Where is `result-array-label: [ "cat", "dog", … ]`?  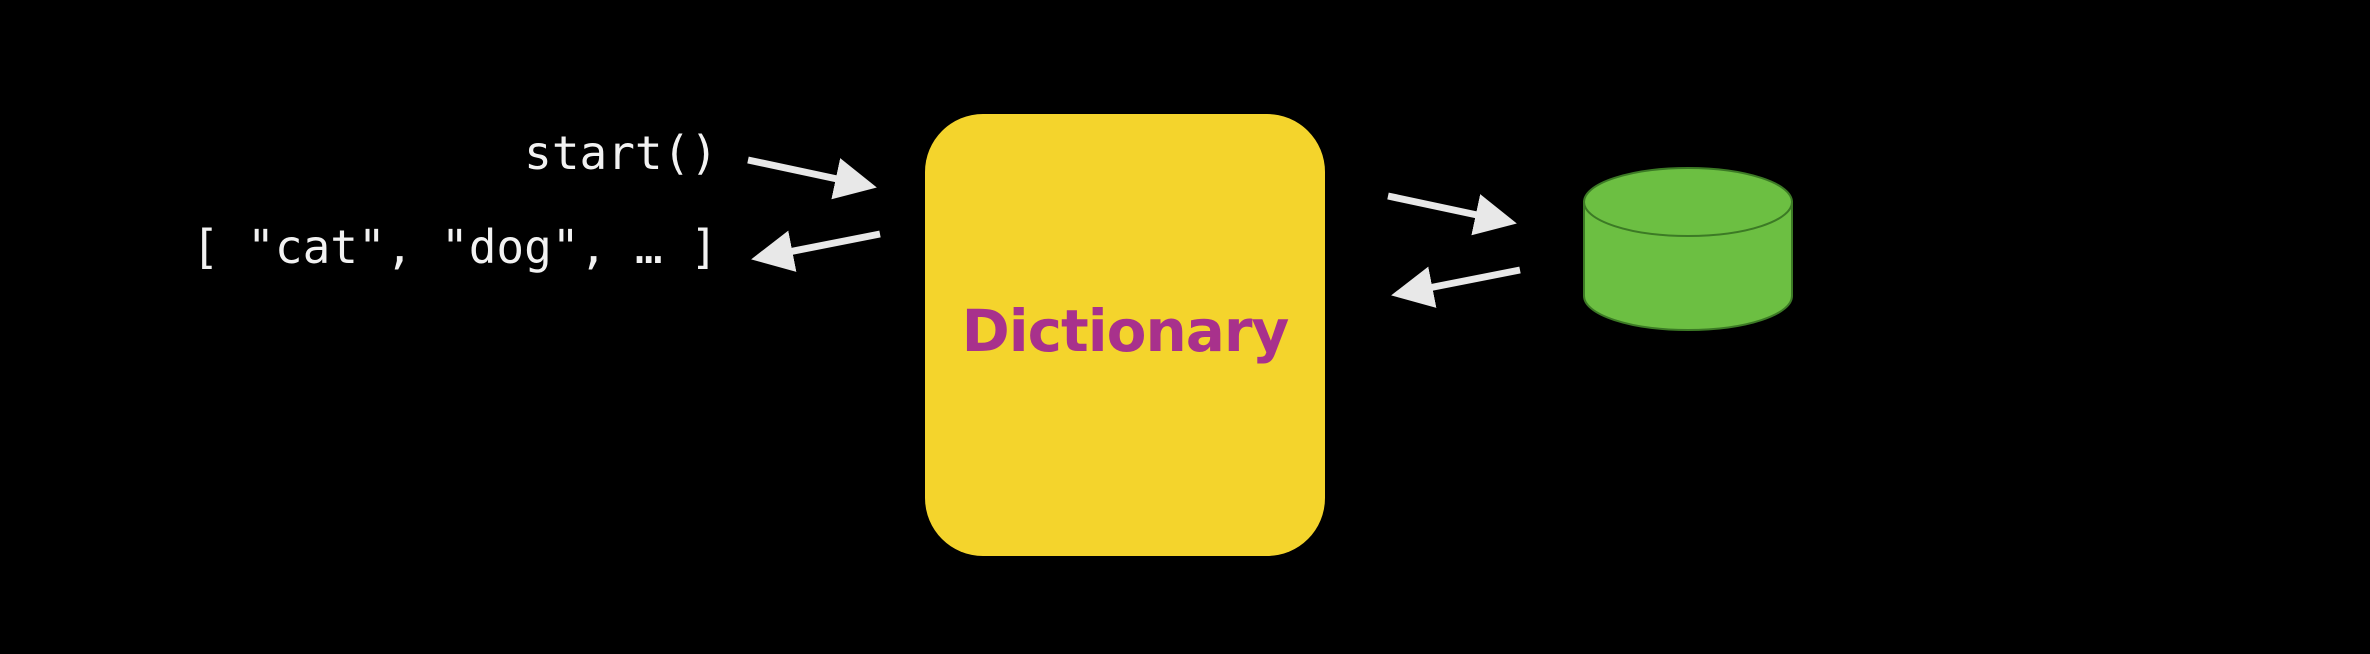 result-array-label: [ "cat", "dog", … ] is located at coordinates (454, 247).